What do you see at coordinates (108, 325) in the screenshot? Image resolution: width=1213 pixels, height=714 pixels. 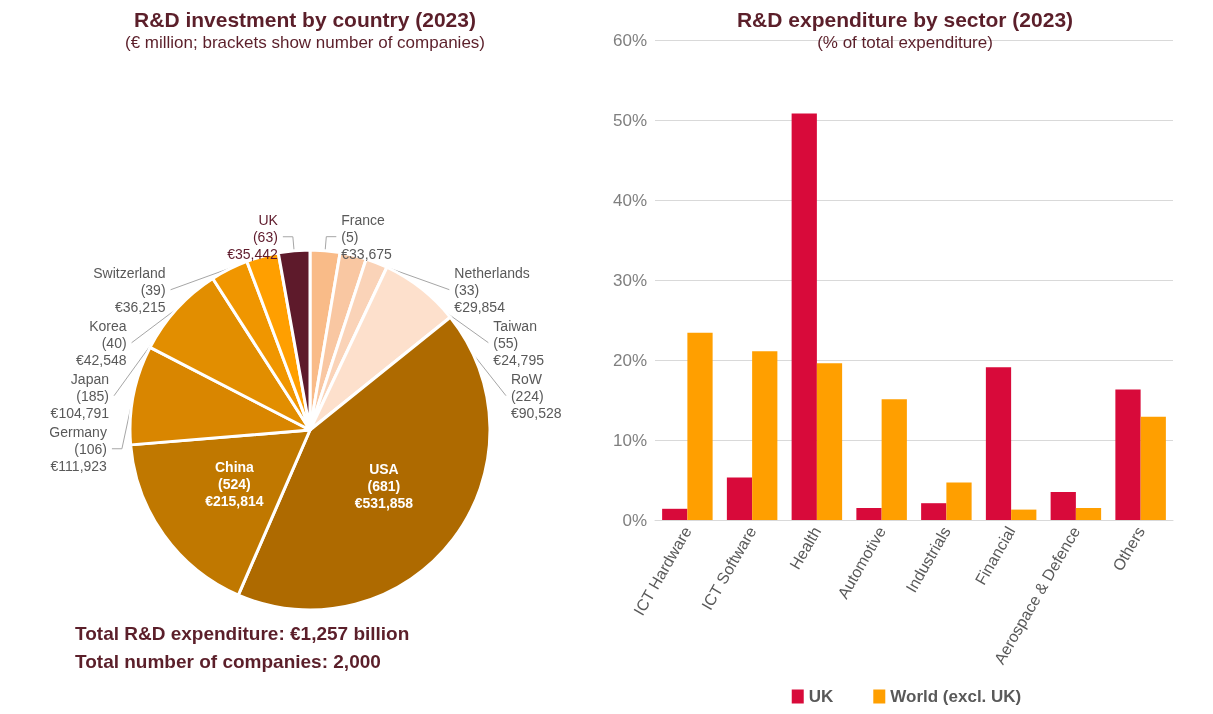 I see `slice-label: Korea` at bounding box center [108, 325].